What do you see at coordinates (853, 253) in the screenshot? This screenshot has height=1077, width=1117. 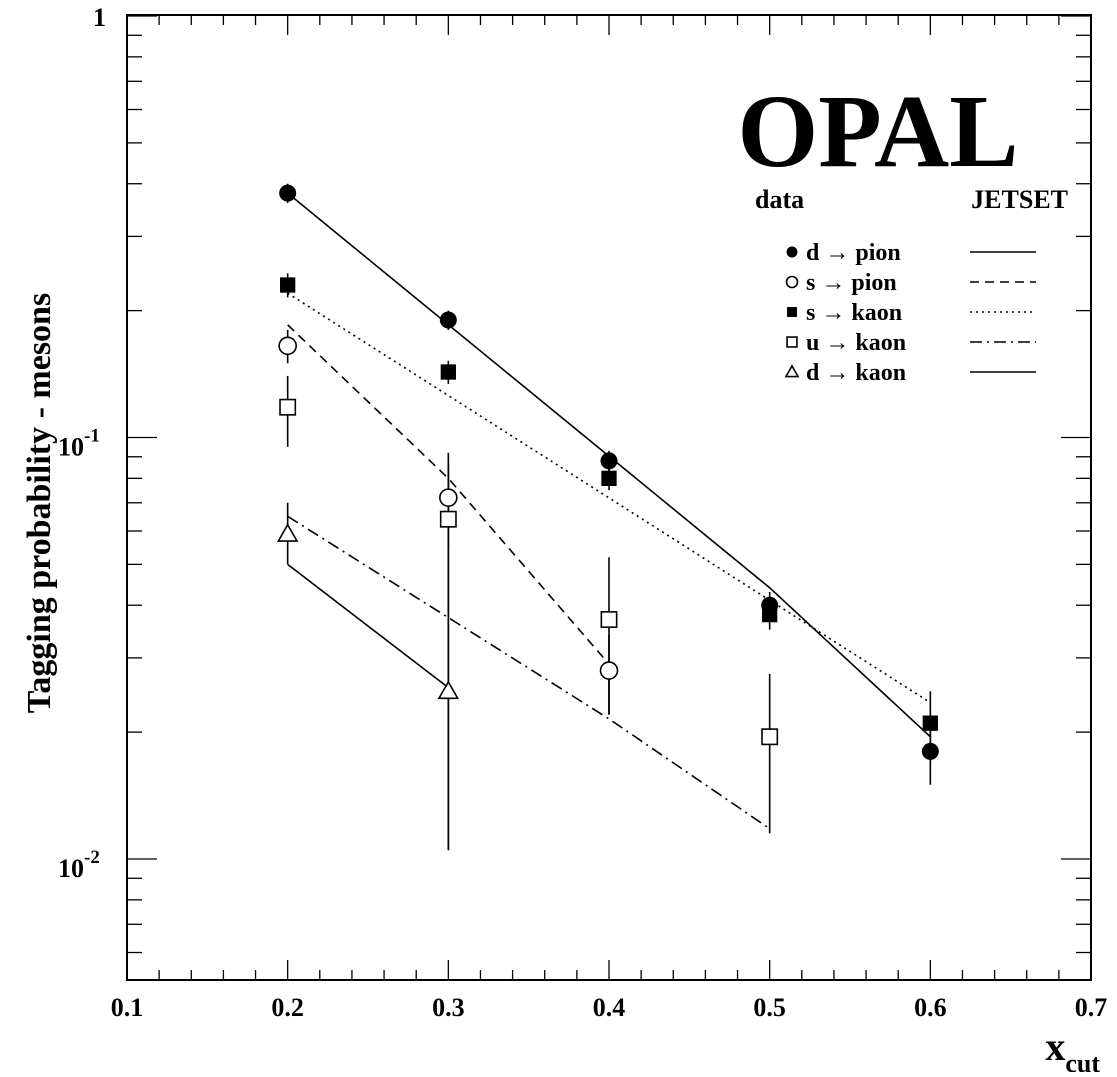 I see `legend-label: d → pion` at bounding box center [853, 253].